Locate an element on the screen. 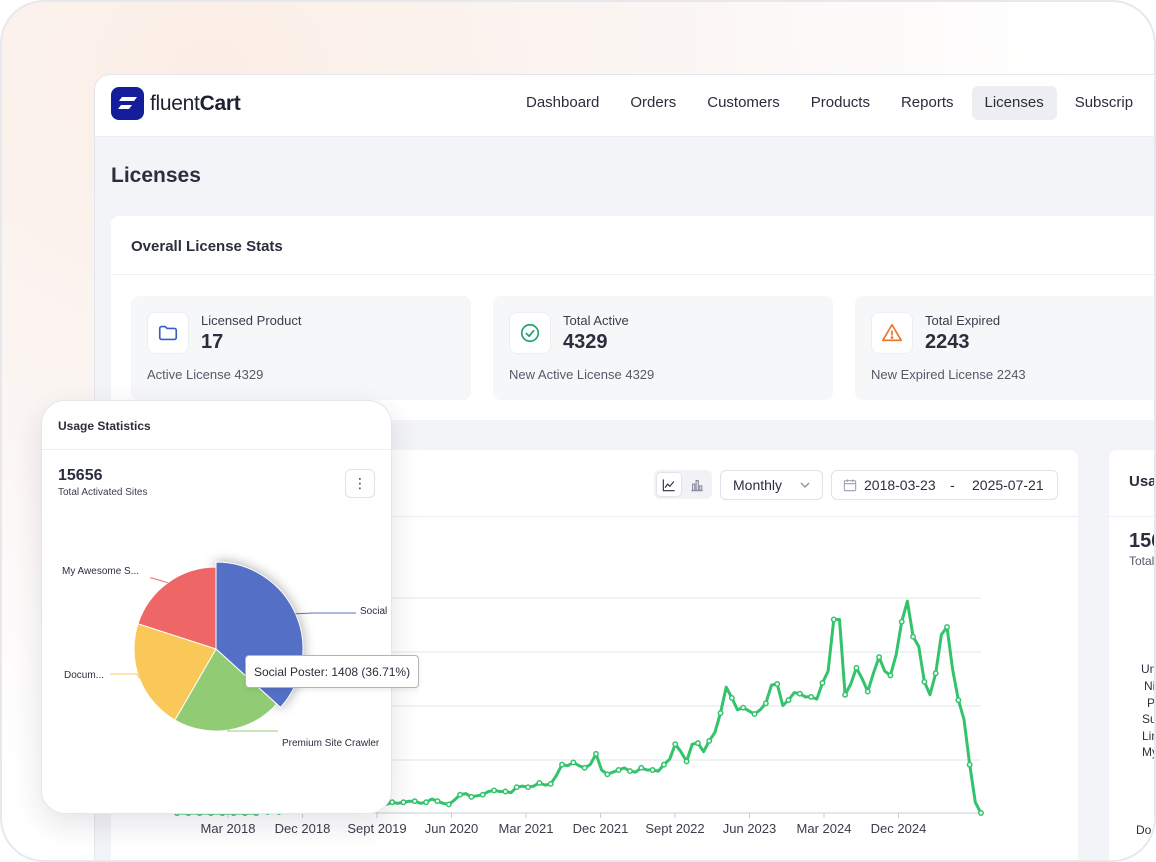  legend-fragment: Do is located at coordinates (1144, 830).